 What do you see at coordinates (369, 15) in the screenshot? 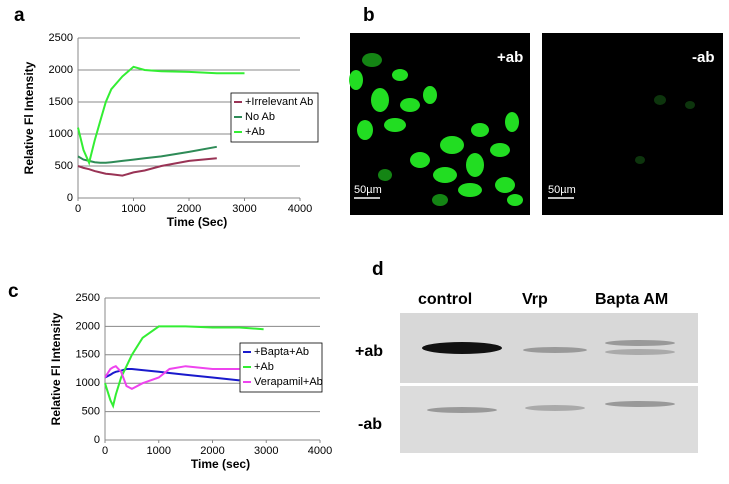
I see `panel-label: b` at bounding box center [369, 15].